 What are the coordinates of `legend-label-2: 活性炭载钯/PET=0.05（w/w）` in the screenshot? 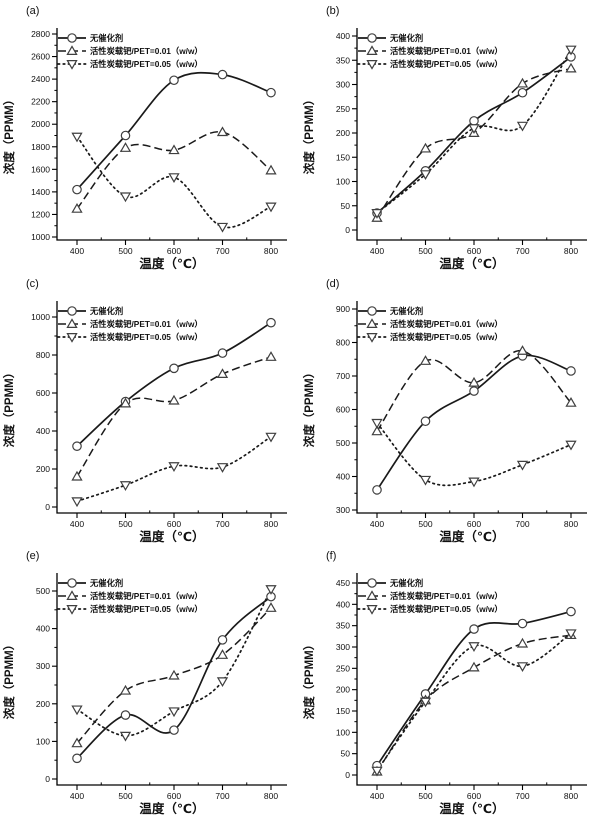 It's located at (146, 64).